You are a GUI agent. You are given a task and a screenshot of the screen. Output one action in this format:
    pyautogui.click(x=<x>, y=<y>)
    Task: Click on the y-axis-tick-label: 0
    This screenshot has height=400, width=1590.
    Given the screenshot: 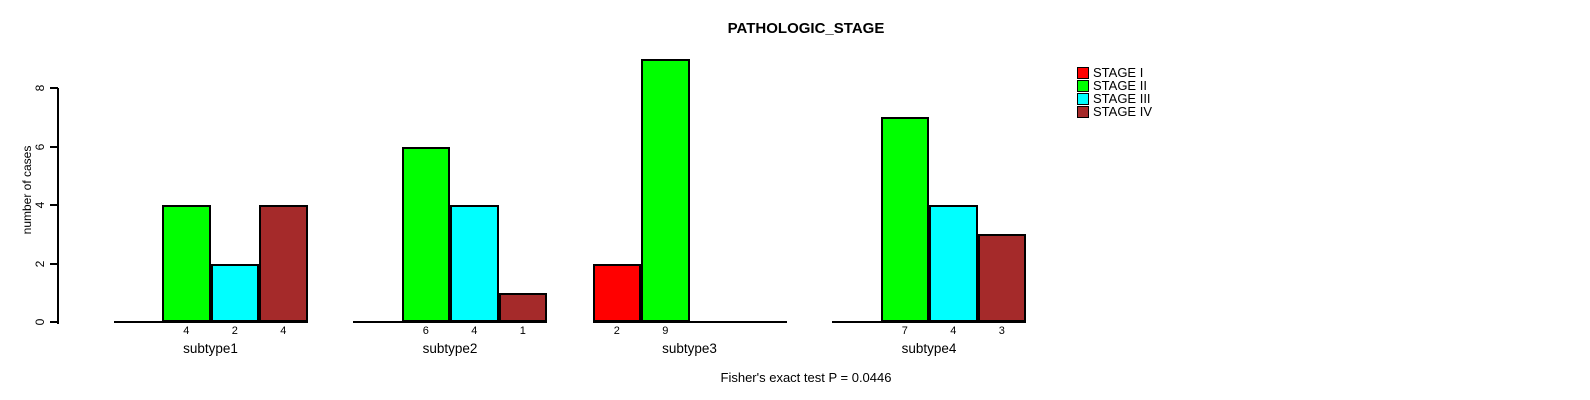 What is the action you would take?
    pyautogui.click(x=40, y=322)
    